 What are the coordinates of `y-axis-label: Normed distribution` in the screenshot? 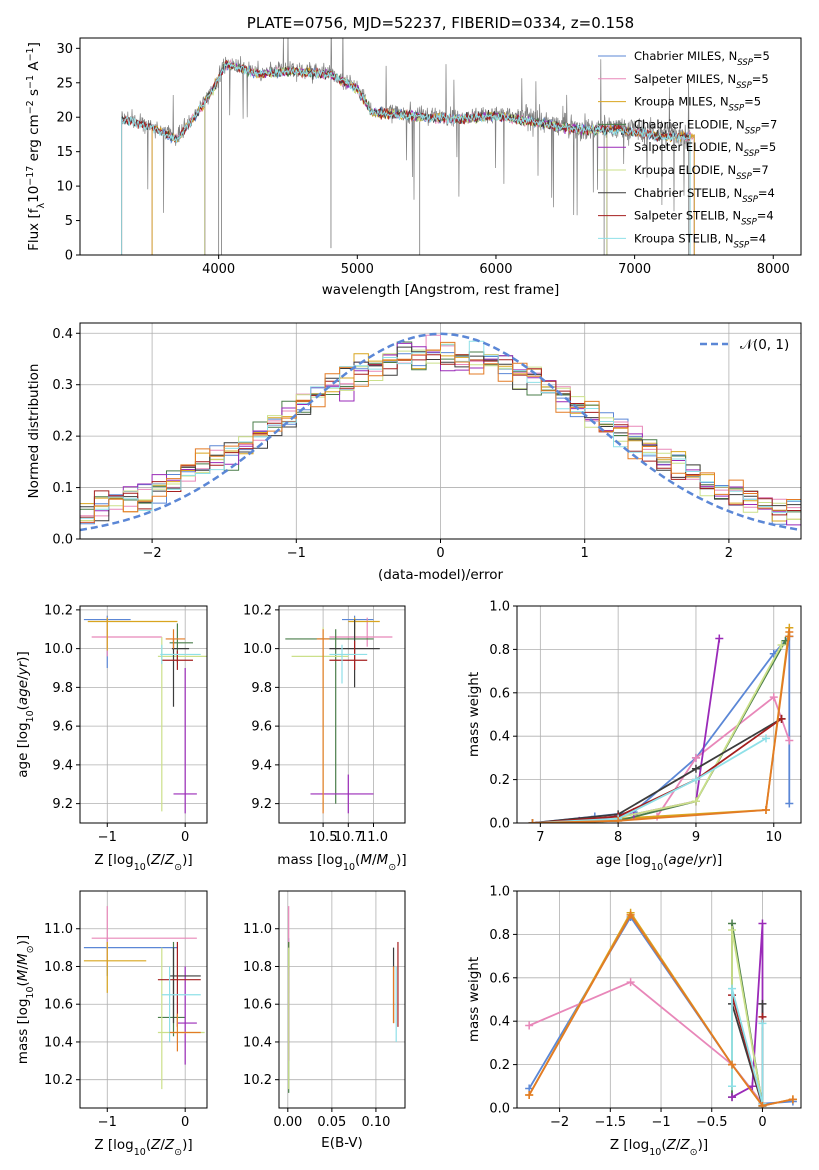 It's located at (34, 431).